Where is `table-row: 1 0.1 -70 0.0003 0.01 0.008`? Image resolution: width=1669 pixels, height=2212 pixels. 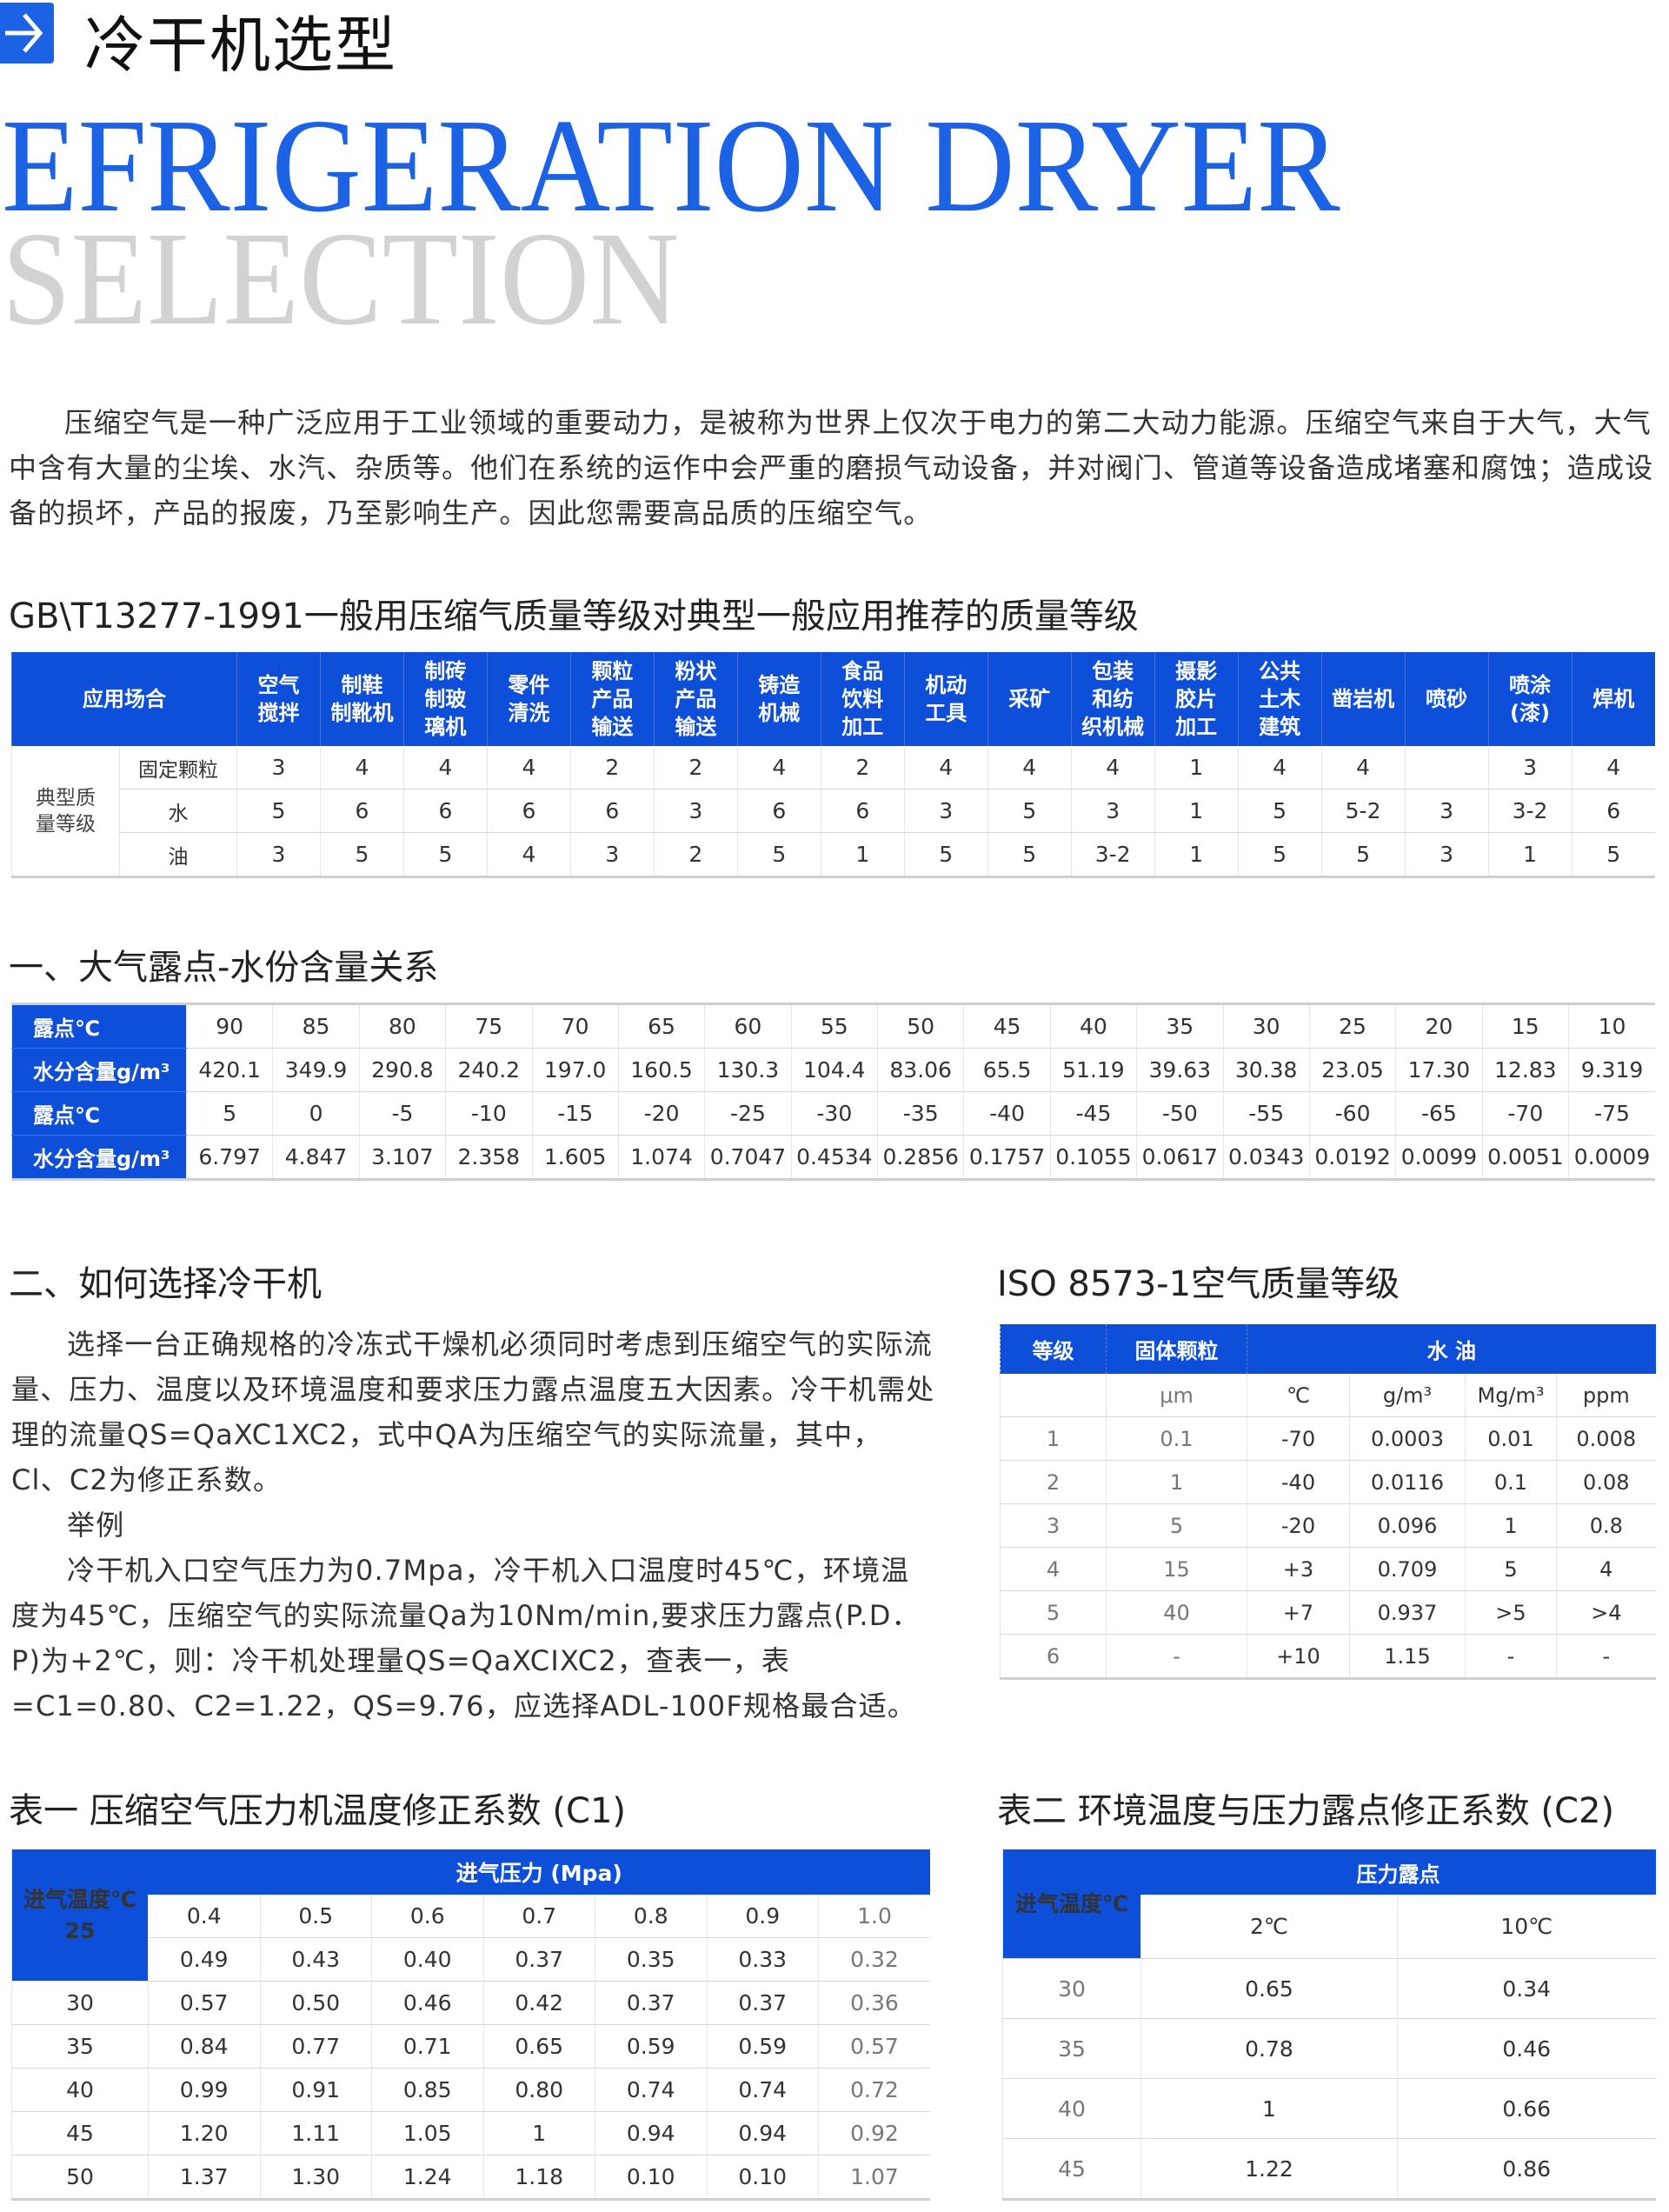
table-row: 1 0.1 -70 0.0003 0.01 0.008 is located at coordinates (1328, 1438).